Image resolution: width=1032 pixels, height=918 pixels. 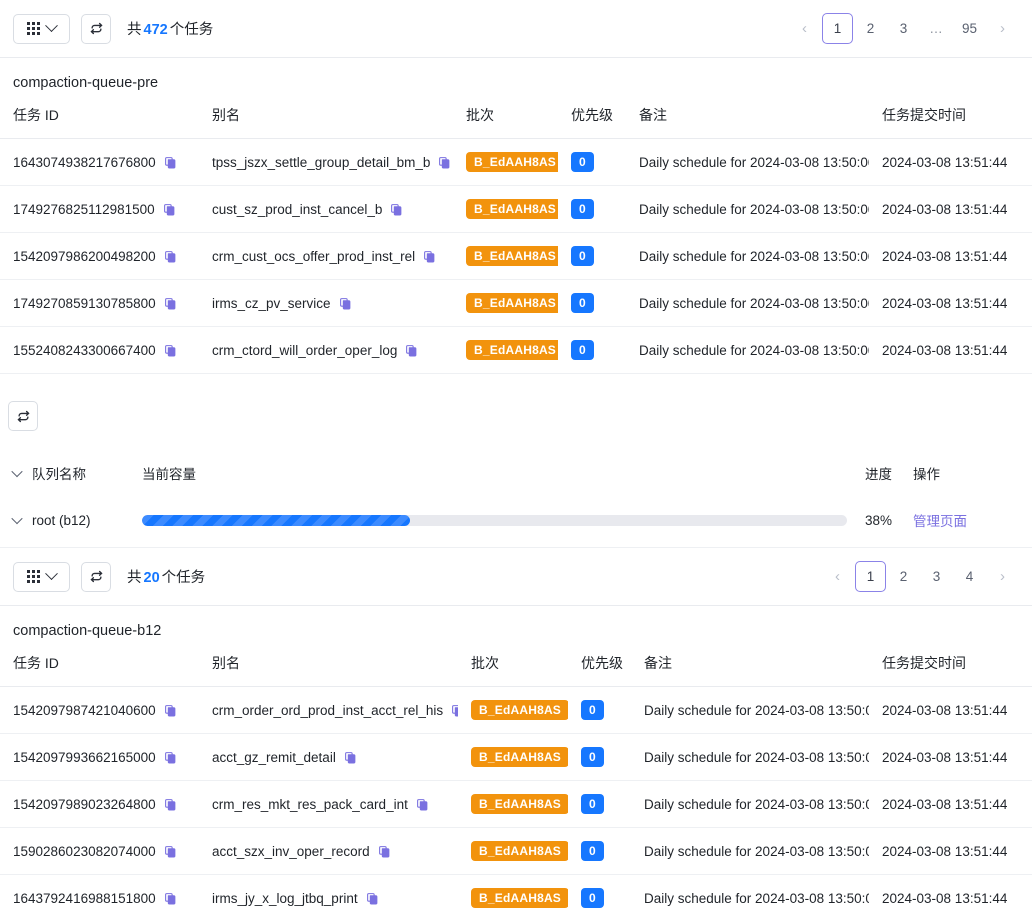 What do you see at coordinates (328, 757) in the screenshot?
I see `cell-alias: acct_gz_remit_detail` at bounding box center [328, 757].